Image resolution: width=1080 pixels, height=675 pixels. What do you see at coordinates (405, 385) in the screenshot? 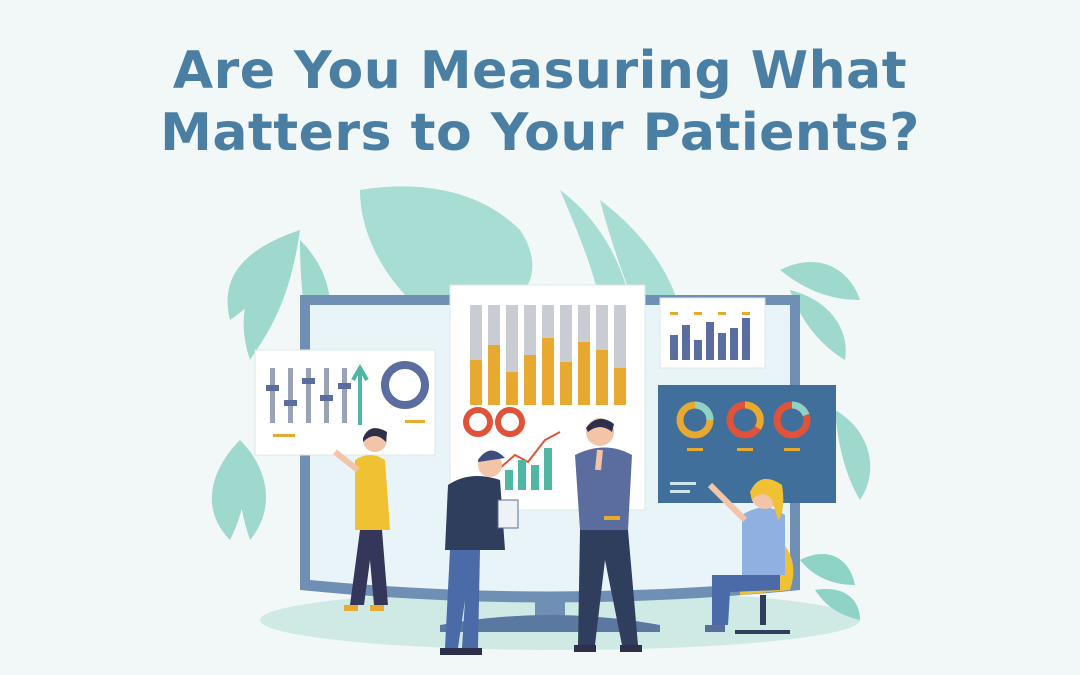
I see `donut-chart-icon` at bounding box center [405, 385].